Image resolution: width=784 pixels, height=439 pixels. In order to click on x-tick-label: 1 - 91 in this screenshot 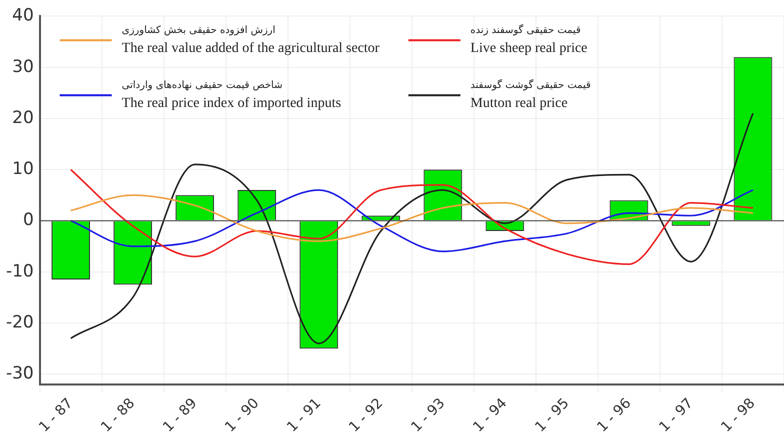, I will do `click(304, 415)`.